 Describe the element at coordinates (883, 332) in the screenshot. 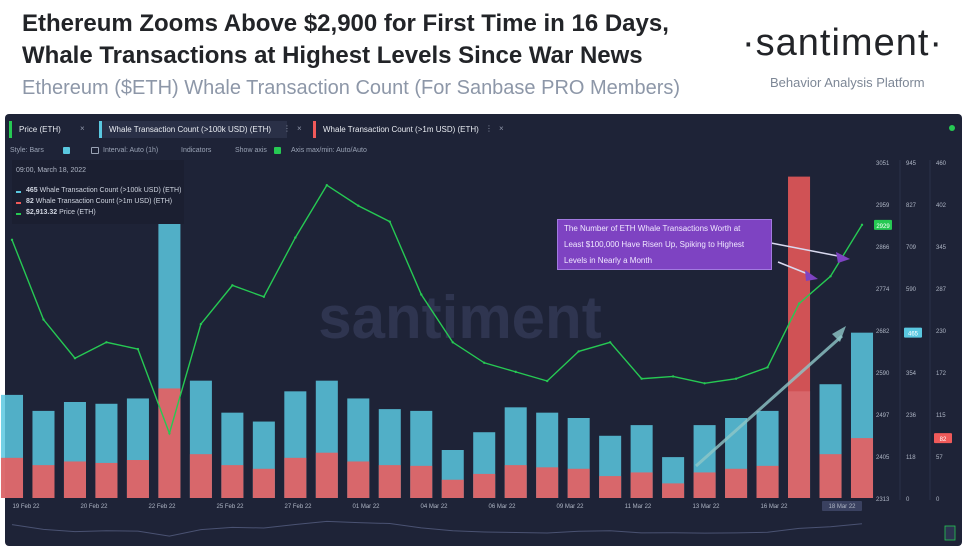

I see `price-axis-tick: 2682` at that location.